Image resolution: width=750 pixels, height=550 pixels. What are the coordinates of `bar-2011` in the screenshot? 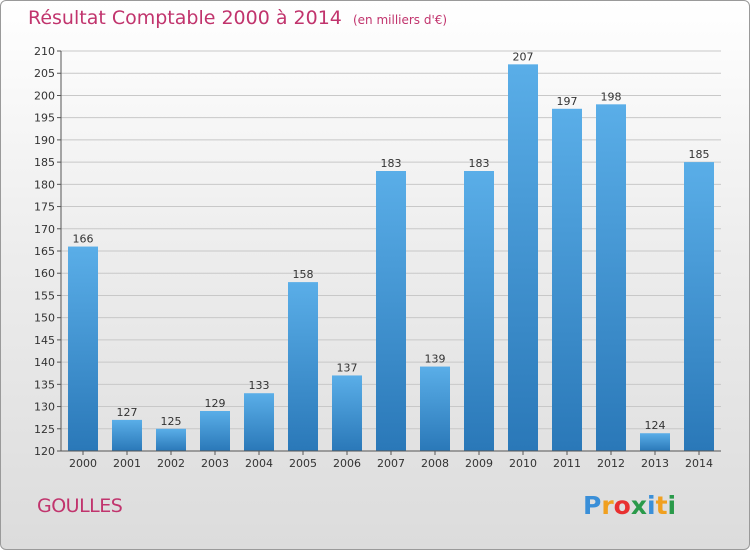 It's located at (567, 280).